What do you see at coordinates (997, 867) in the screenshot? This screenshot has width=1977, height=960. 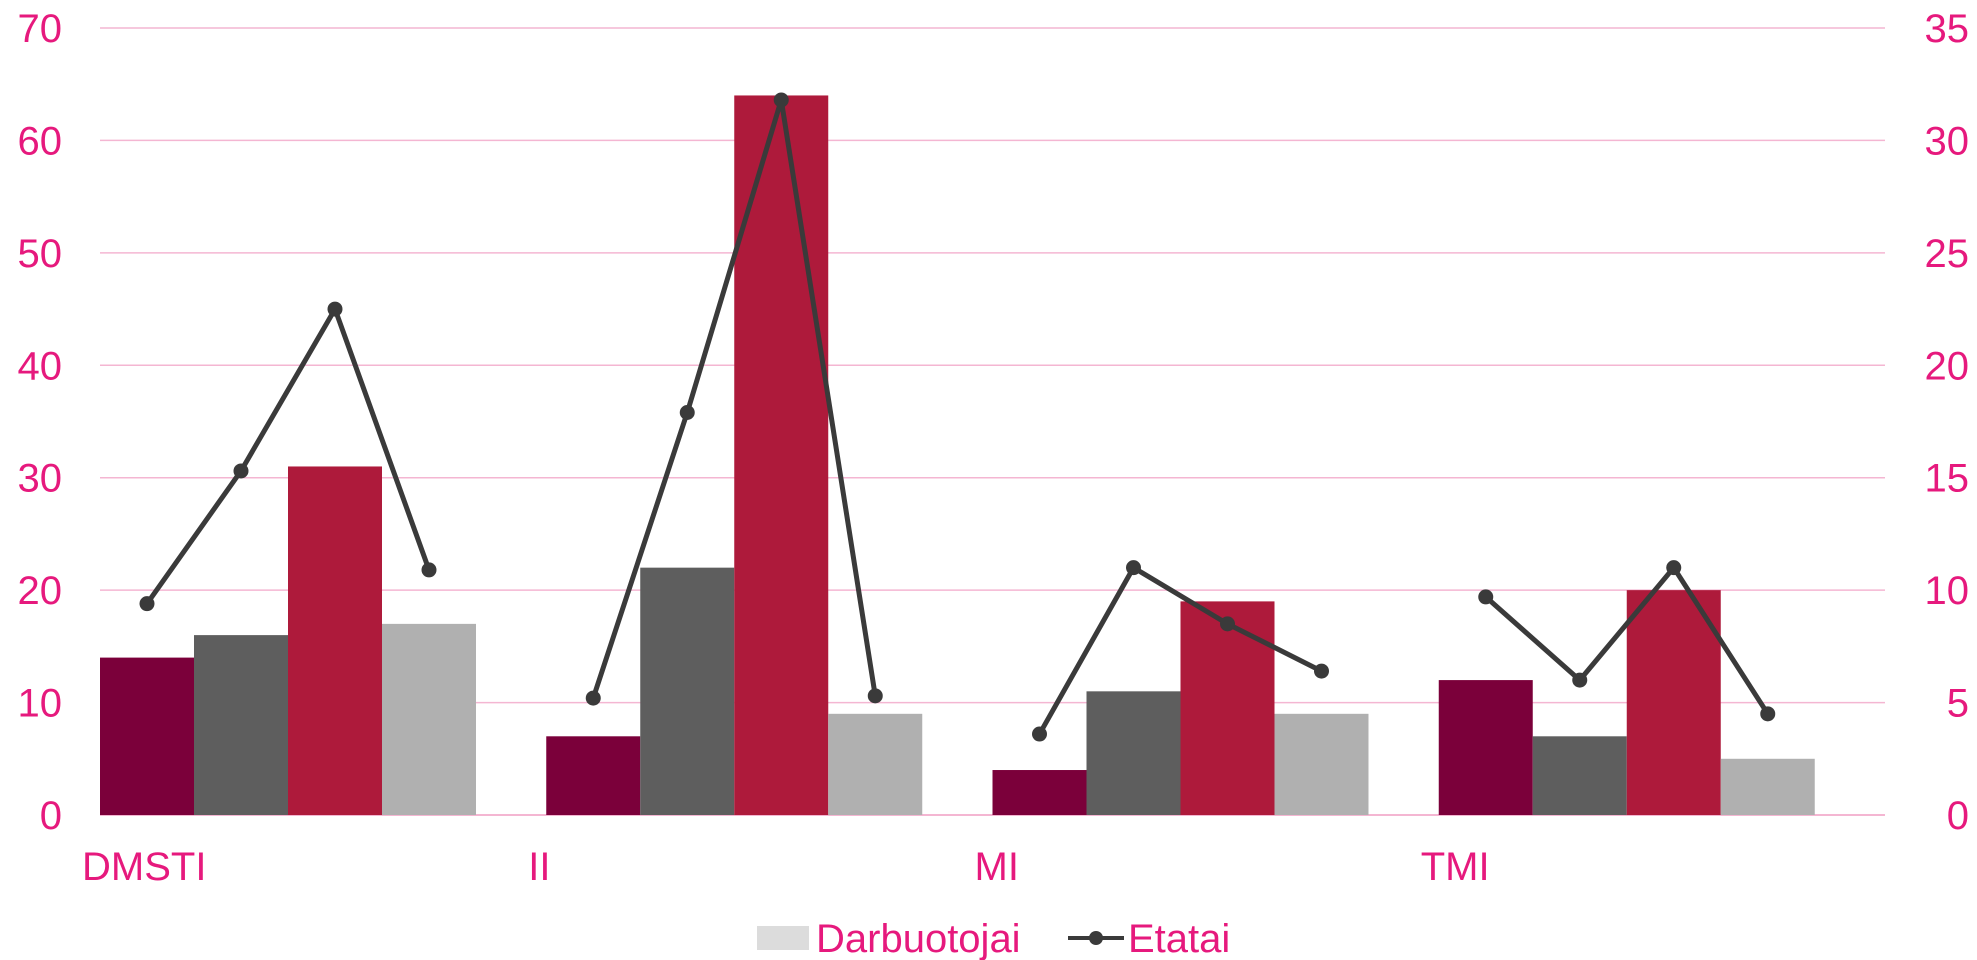 I see `category-label: MI` at bounding box center [997, 867].